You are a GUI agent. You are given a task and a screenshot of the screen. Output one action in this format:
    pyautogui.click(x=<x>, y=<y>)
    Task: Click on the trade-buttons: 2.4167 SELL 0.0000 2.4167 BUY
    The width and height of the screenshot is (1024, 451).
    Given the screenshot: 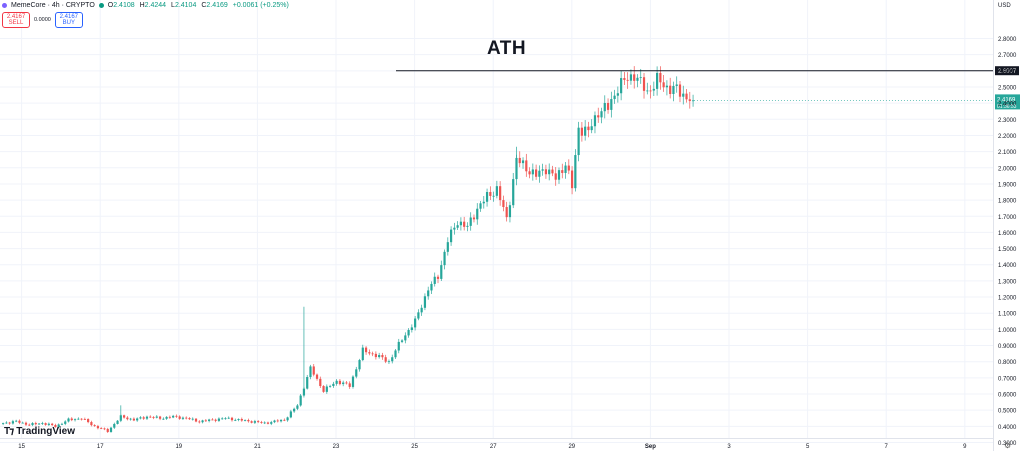 What is the action you would take?
    pyautogui.click(x=42, y=20)
    